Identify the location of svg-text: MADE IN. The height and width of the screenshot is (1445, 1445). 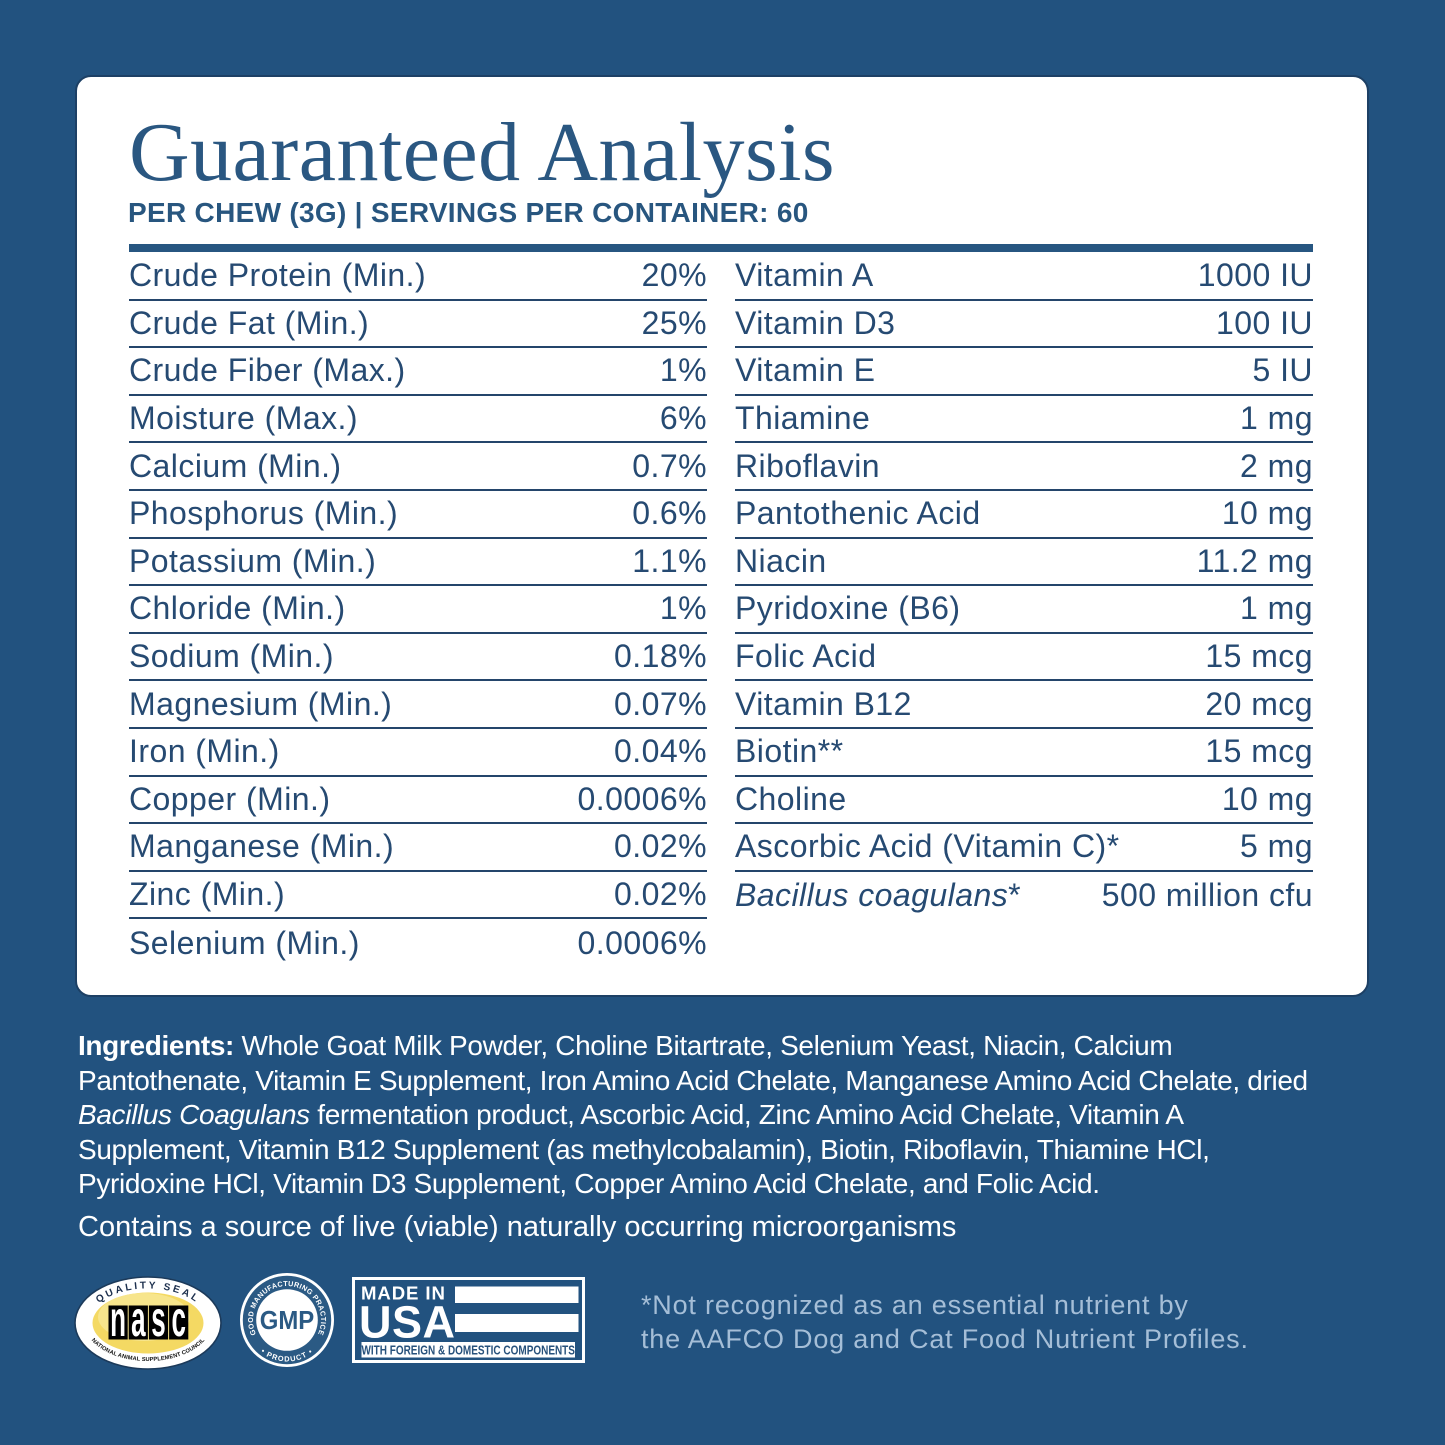
(403, 1293).